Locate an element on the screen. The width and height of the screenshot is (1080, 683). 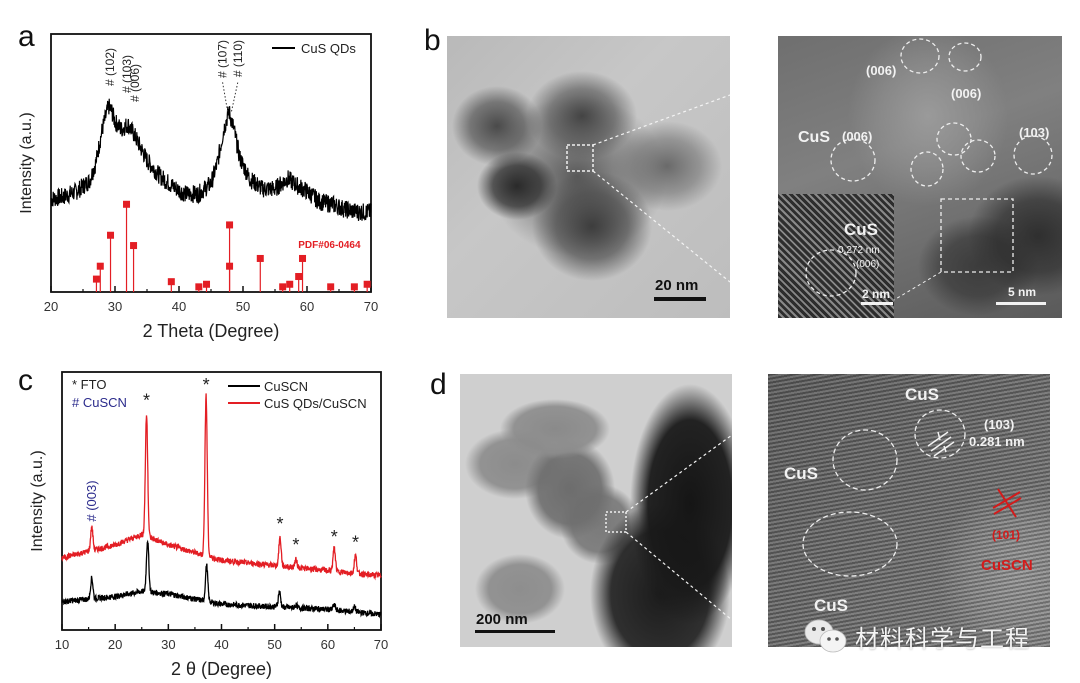
inset-spacing-label: 0.272 nm is located at coordinates (859, 250).